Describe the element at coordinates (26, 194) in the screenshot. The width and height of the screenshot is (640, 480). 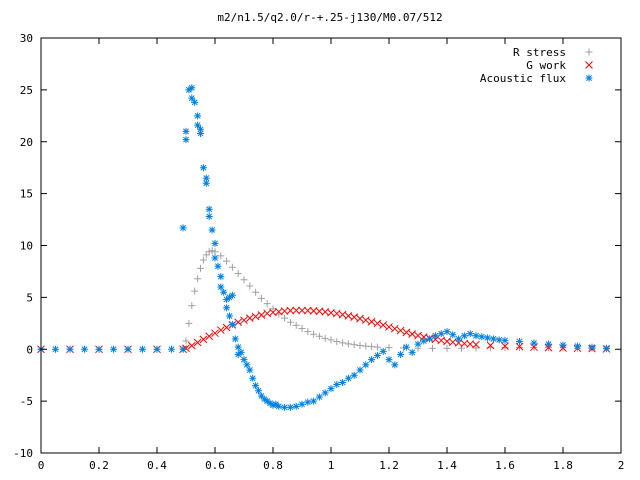
I see `y-tick-label: 15` at that location.